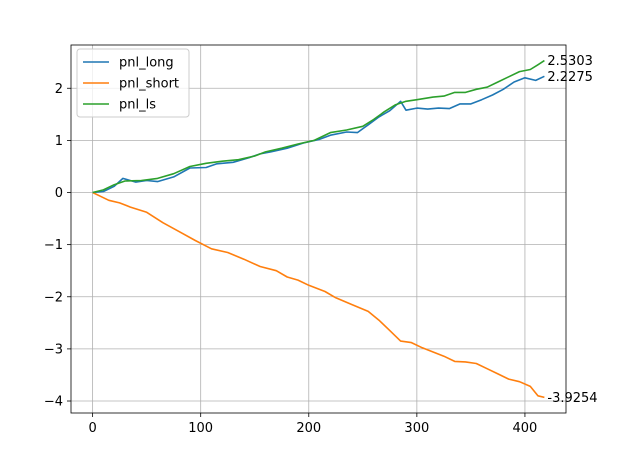 This screenshot has width=621, height=454. Describe the element at coordinates (570, 61) in the screenshot. I see `end-label-pnl-ls: 2.5303` at that location.